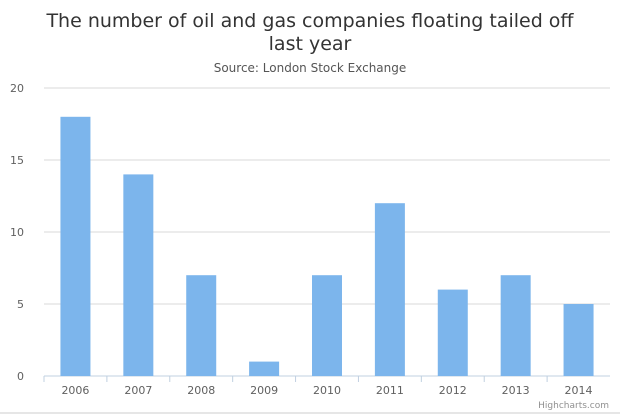 The height and width of the screenshot is (414, 620). Describe the element at coordinates (578, 340) in the screenshot. I see `bar-2014` at that location.